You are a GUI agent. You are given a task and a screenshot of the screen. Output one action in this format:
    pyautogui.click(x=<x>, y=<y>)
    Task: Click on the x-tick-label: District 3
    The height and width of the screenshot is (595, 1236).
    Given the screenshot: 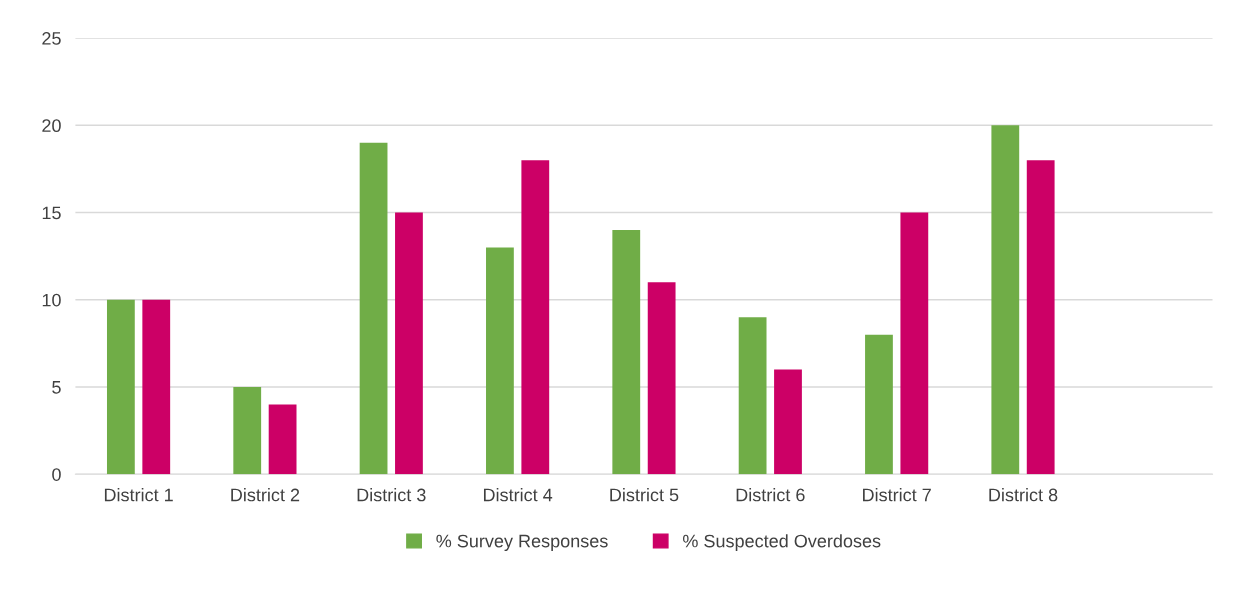 What is the action you would take?
    pyautogui.click(x=391, y=495)
    